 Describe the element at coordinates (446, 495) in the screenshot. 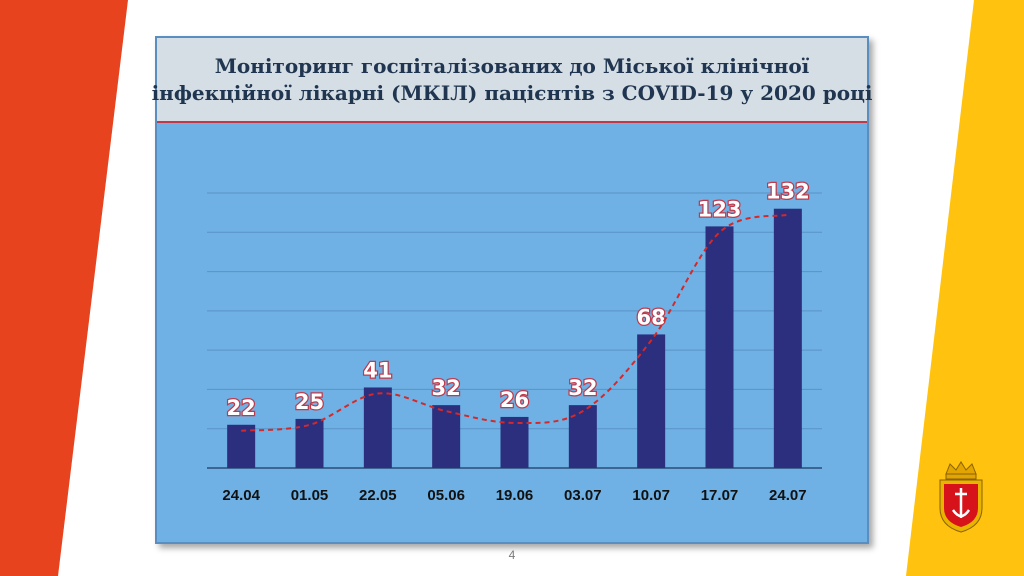

I see `x-tick-label: 05.06` at that location.